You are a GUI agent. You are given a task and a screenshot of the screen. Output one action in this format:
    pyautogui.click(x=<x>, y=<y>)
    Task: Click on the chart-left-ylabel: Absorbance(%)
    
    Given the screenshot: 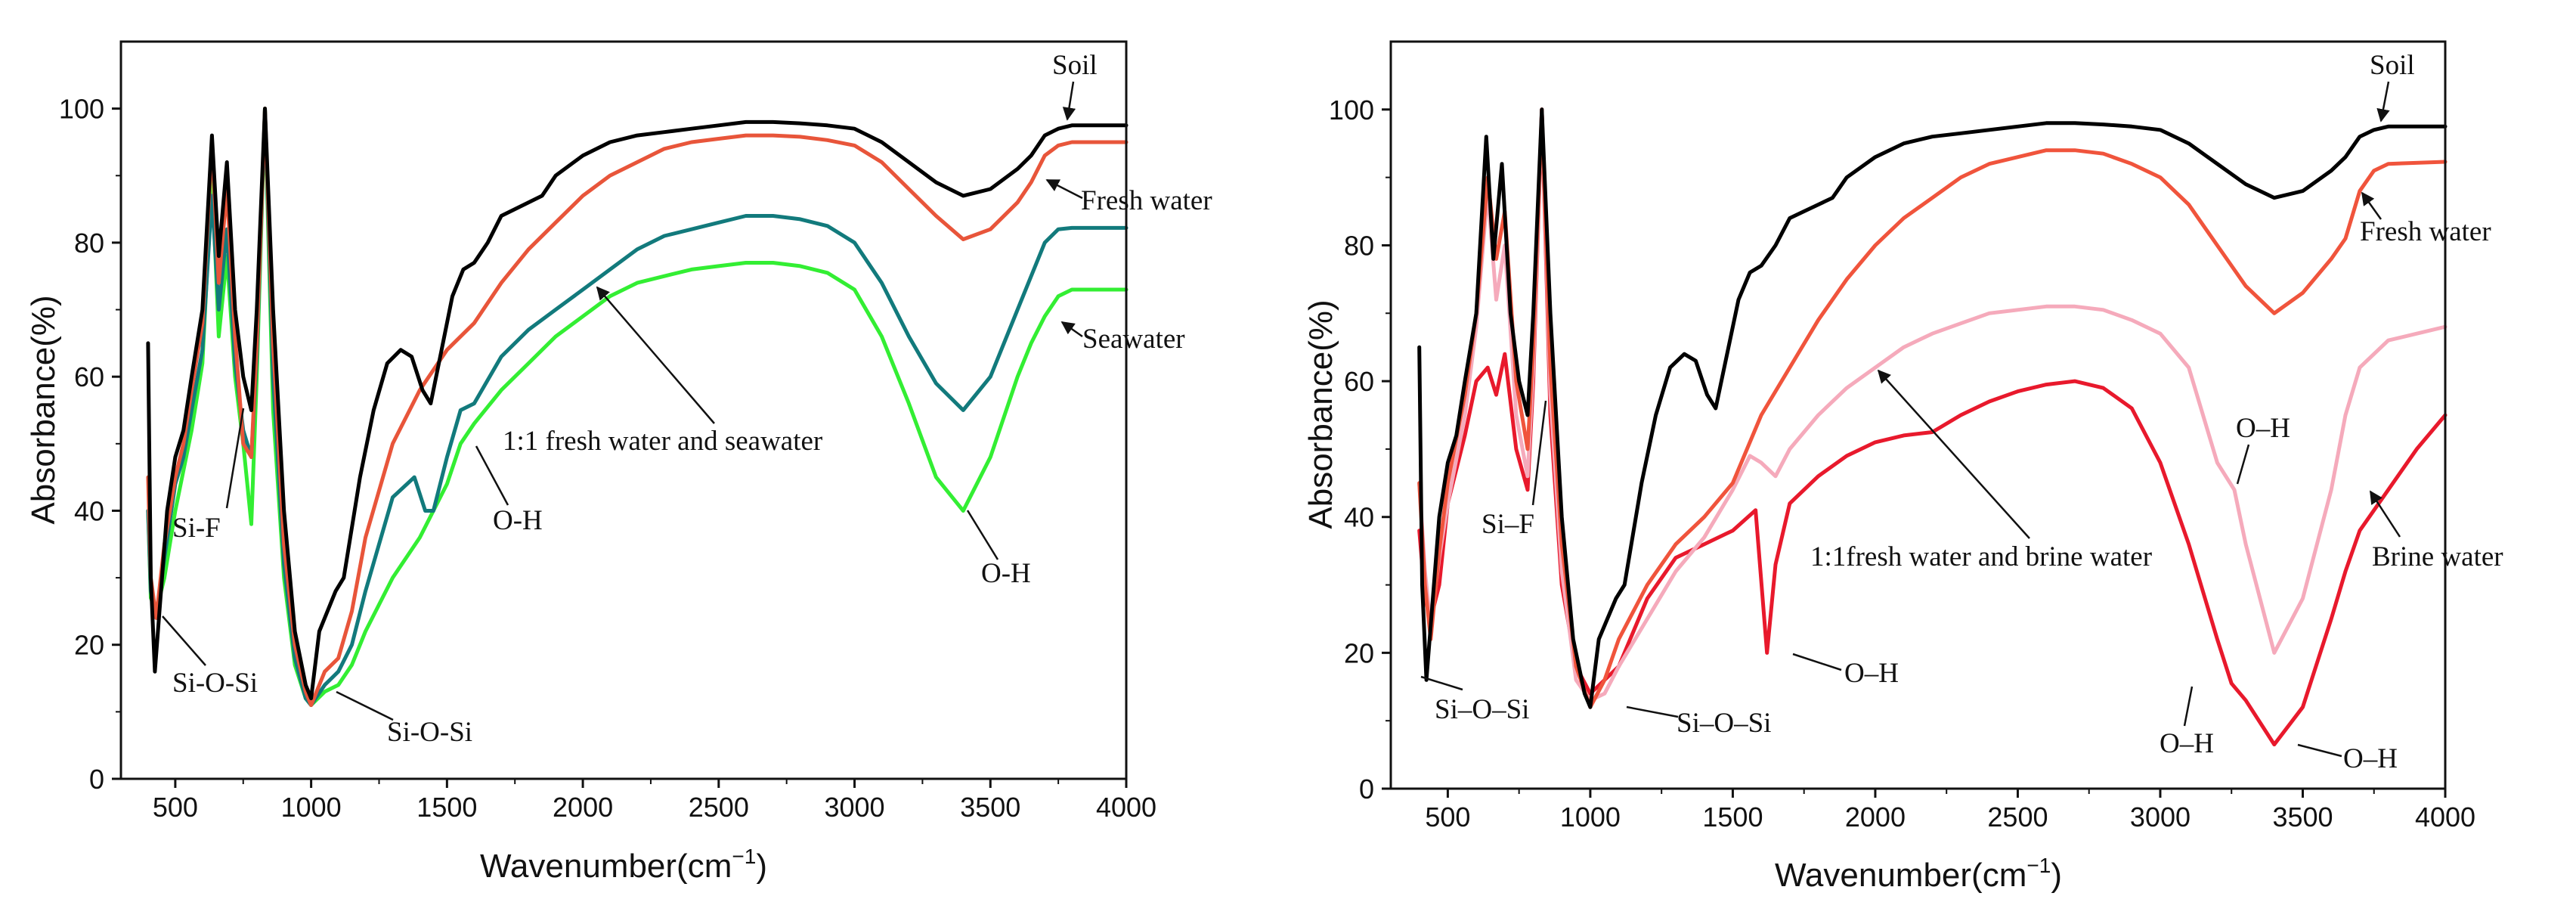 What is the action you would take?
    pyautogui.click(x=43, y=409)
    